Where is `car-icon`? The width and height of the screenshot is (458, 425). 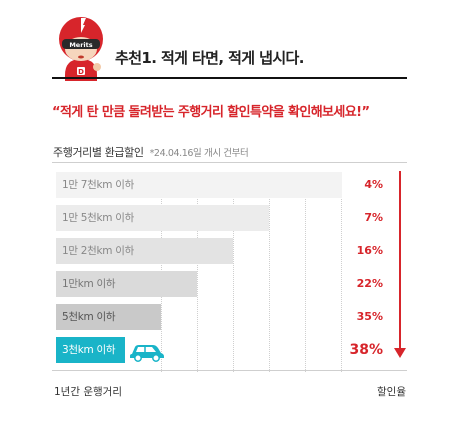
car-icon is located at coordinates (147, 353).